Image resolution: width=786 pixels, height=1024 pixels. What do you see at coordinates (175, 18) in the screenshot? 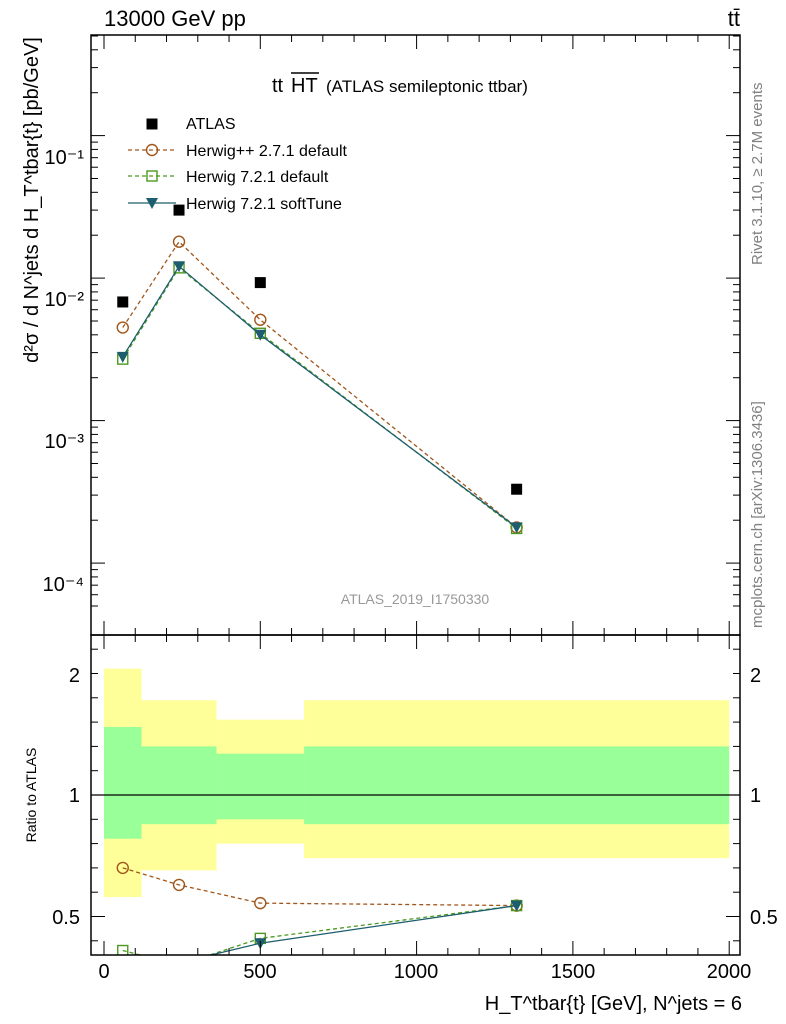
I see `header-energy-label: 13000 GeV pp` at bounding box center [175, 18].